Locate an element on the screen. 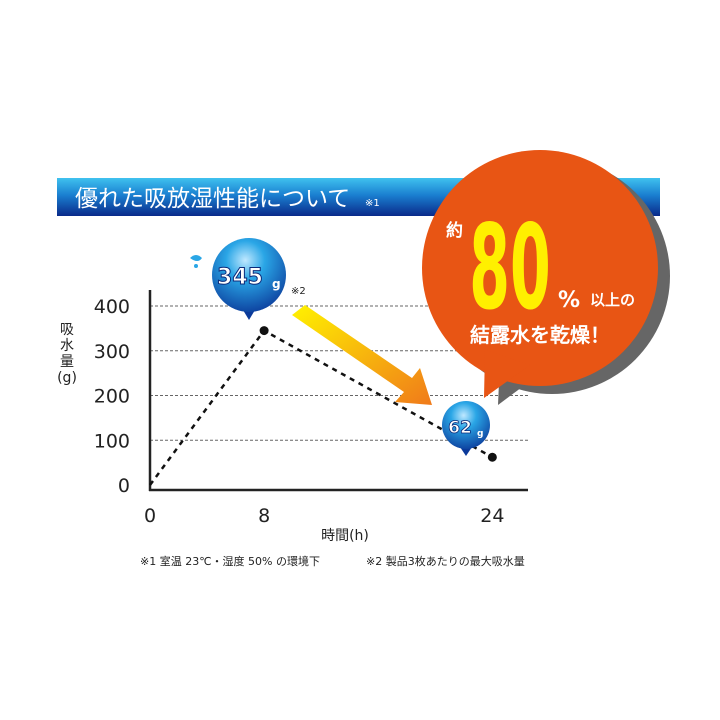 The height and width of the screenshot is (720, 720). header-note-mark: ※1 is located at coordinates (372, 203).